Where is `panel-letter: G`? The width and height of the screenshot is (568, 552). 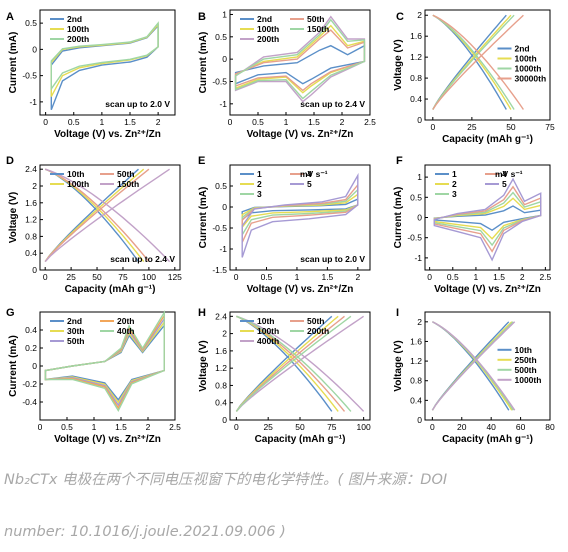
panel-letter: G is located at coordinates (10, 313).